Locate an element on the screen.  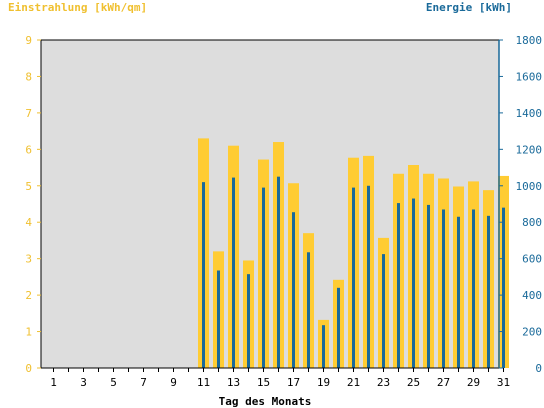
right-tick-label: 1000 is located at coordinates (529, 186).